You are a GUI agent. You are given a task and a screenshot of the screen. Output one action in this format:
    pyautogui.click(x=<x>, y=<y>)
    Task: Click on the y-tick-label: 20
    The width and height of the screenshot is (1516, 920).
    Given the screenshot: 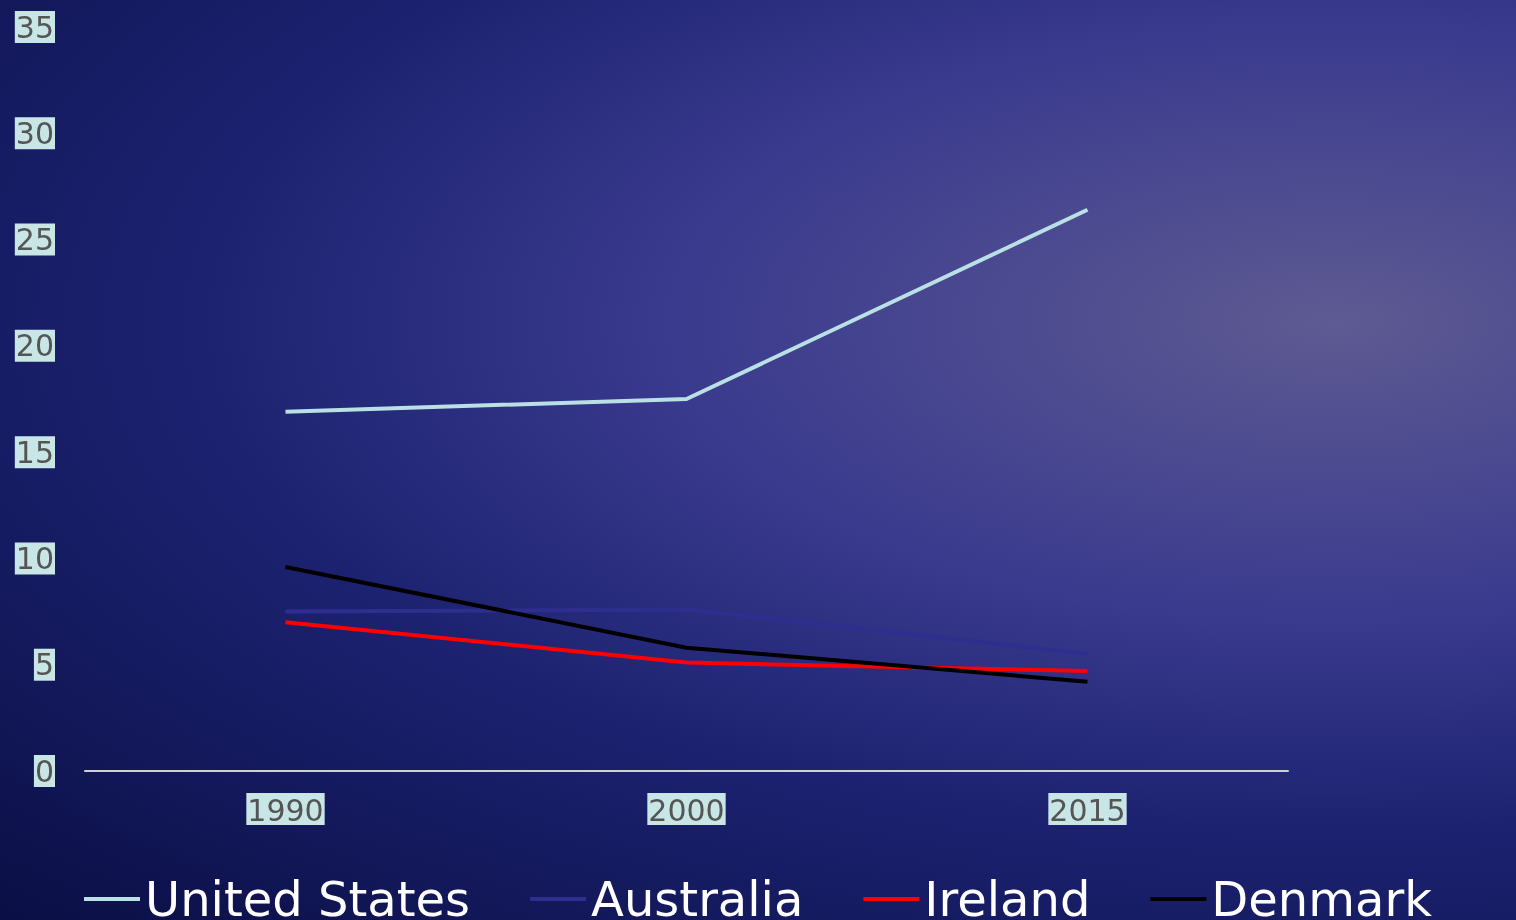 What is the action you would take?
    pyautogui.click(x=34, y=346)
    